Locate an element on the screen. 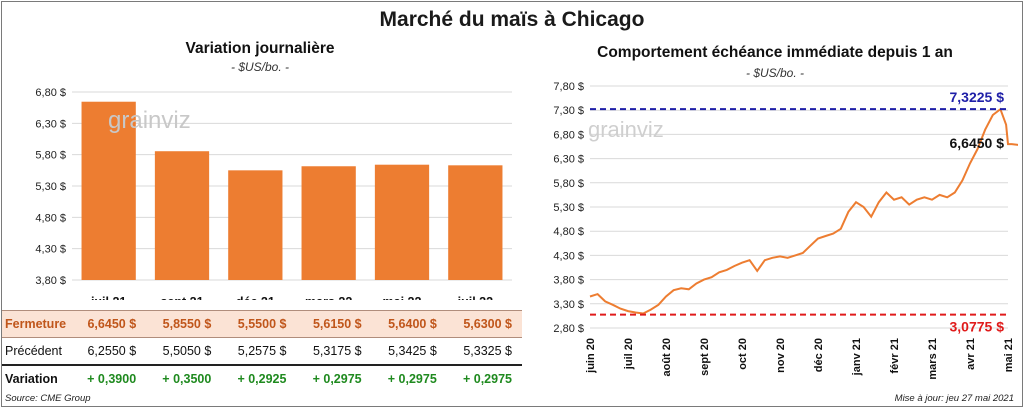 The width and height of the screenshot is (1024, 408). table-cell: + 0,2925 is located at coordinates (262, 379).